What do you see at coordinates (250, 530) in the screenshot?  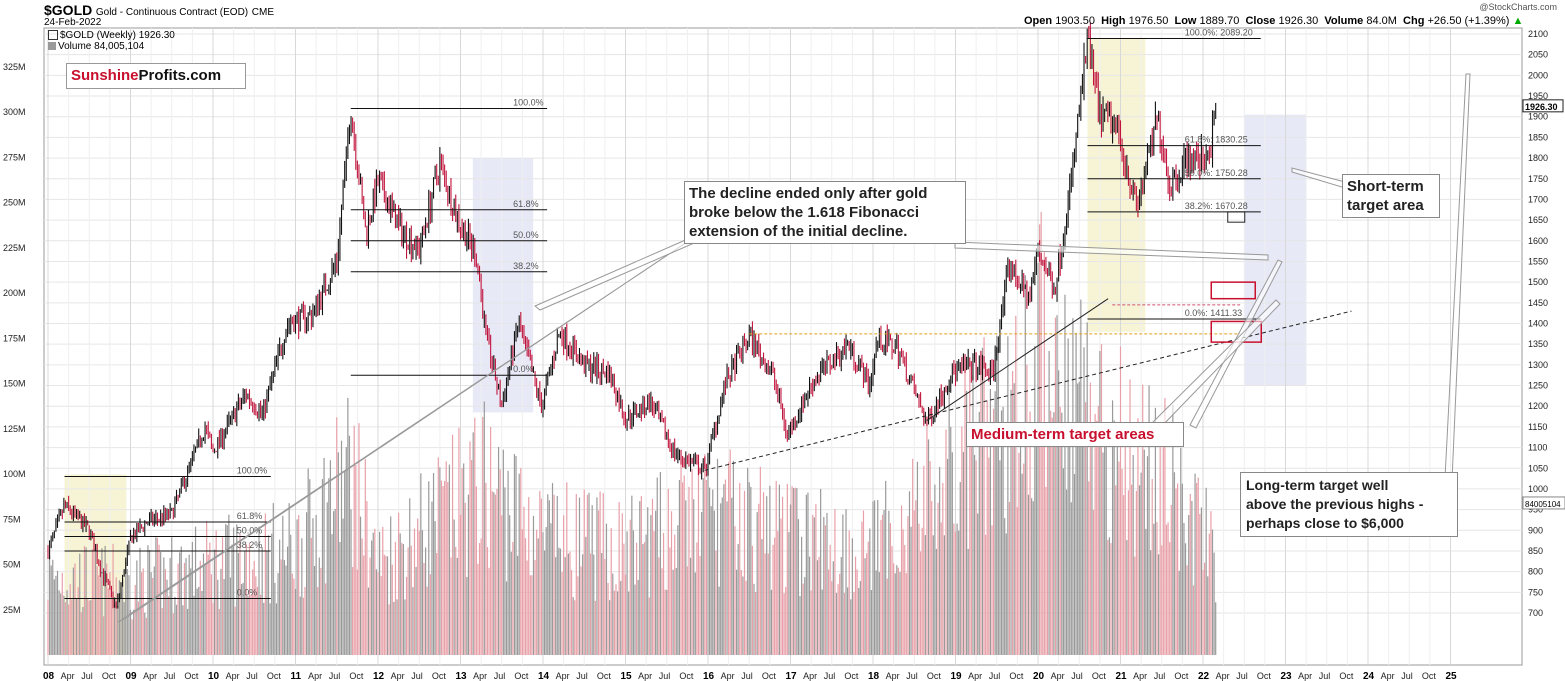 I see `fib-label: 50.0%` at bounding box center [250, 530].